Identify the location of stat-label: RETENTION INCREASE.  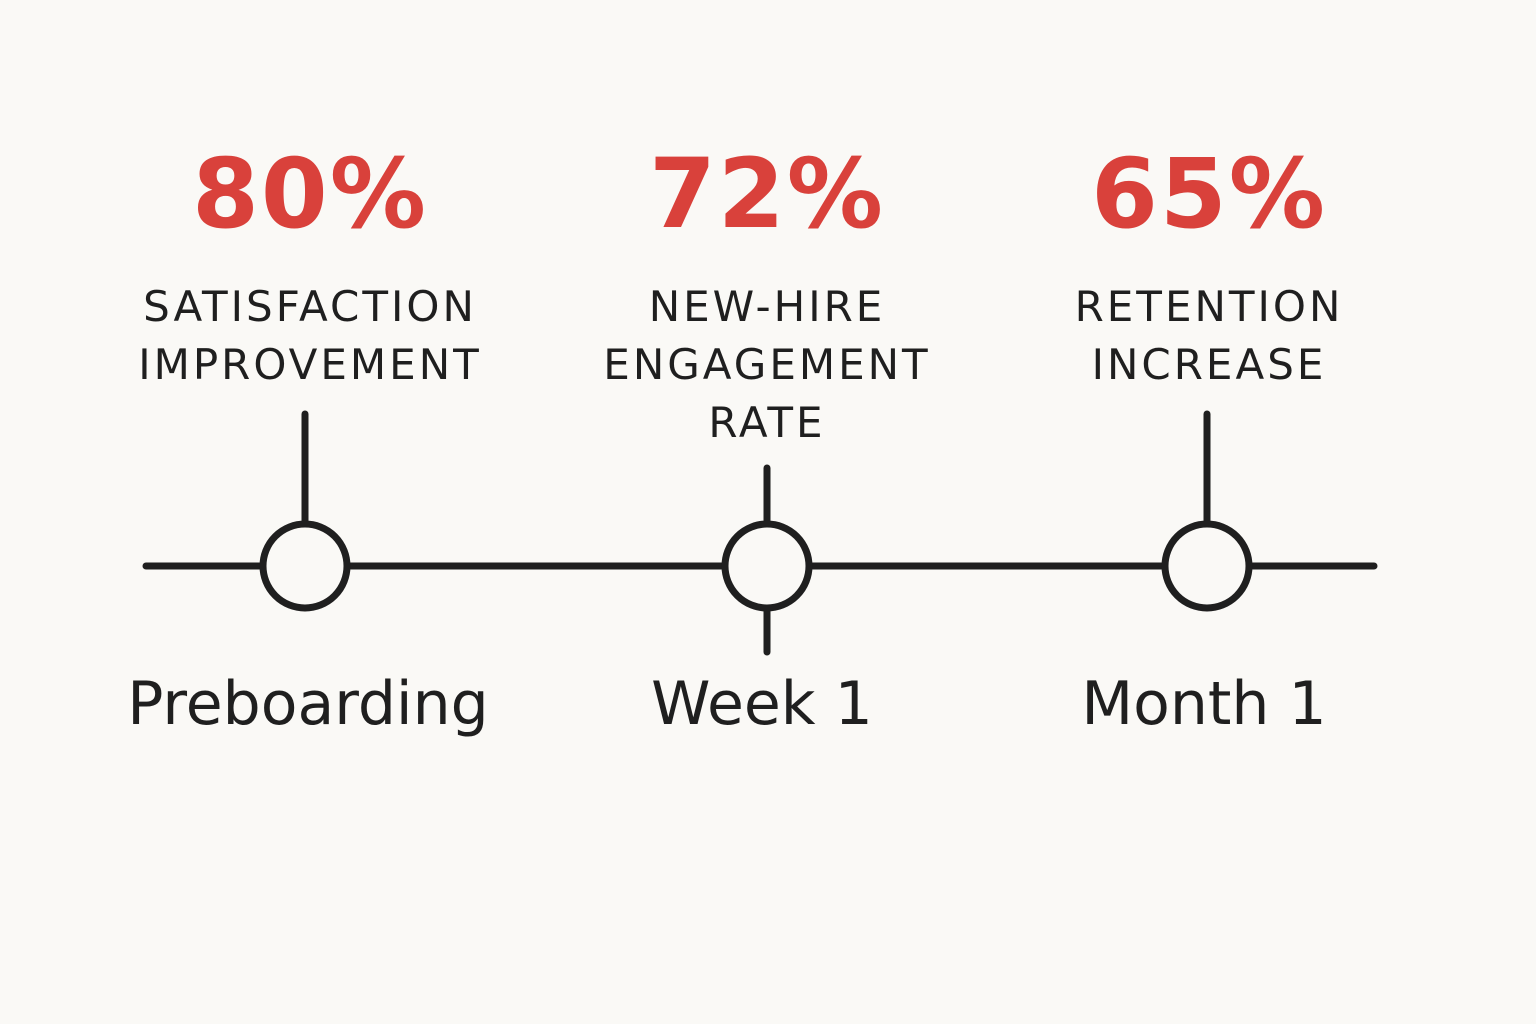
(1209, 336).